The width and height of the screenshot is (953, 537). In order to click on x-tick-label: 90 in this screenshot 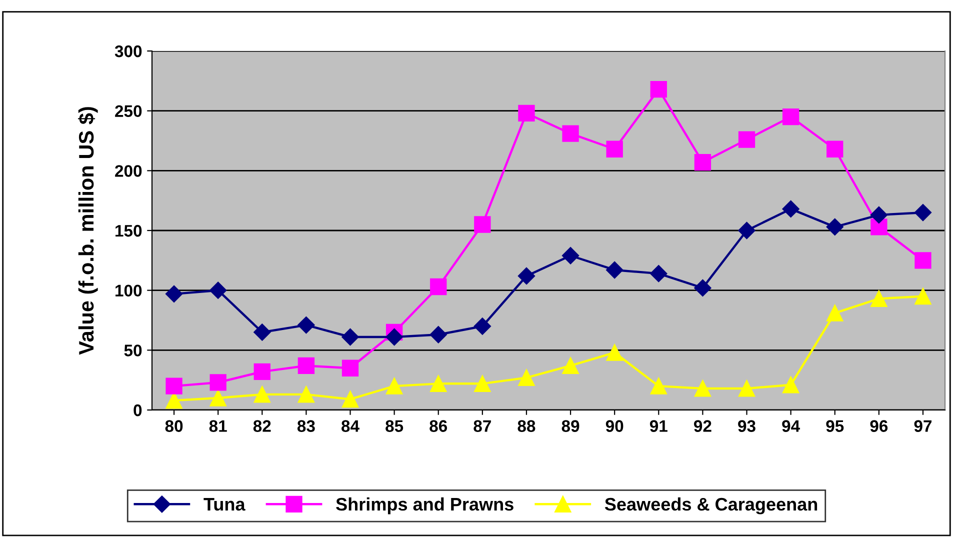, I will do `click(615, 426)`.